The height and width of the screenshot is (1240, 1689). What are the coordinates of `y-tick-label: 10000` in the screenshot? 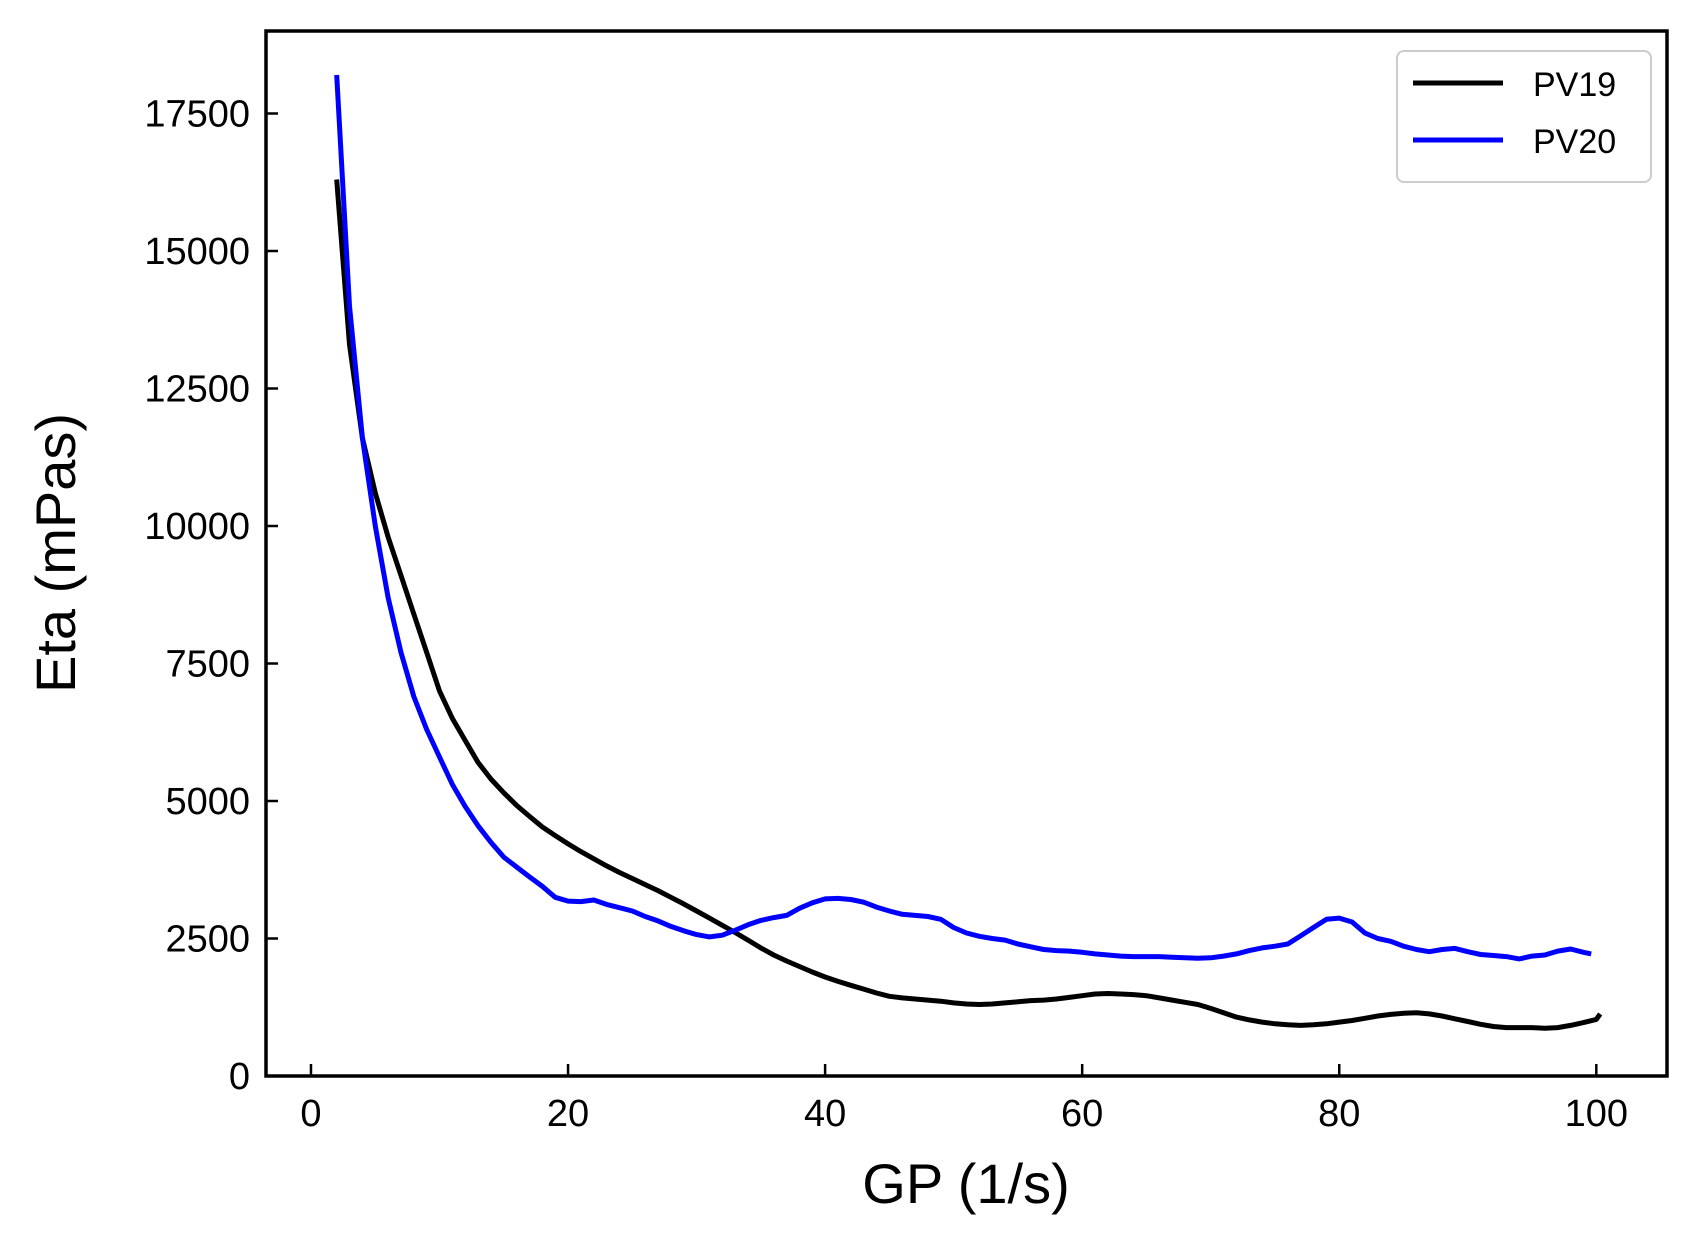 It's located at (197, 527).